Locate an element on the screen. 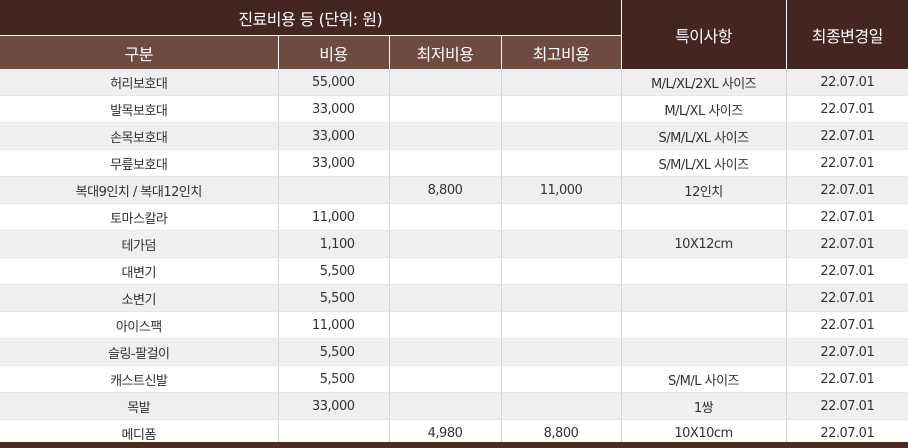 The height and width of the screenshot is (448, 908). table-row: 캐스트신발 5,500 S/M/L 사이즈 22.07.01 is located at coordinates (454, 379).